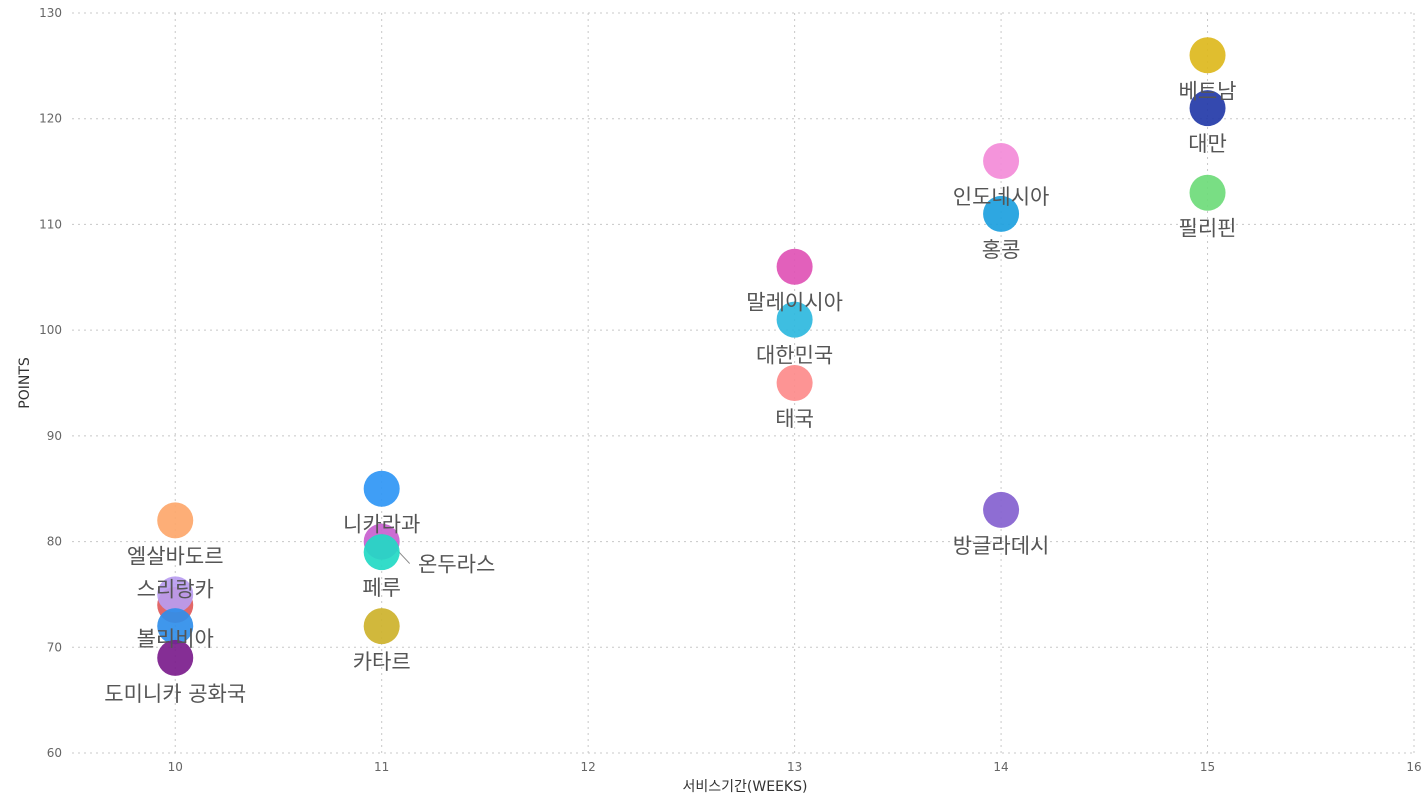 This screenshot has height=798, width=1426. Describe the element at coordinates (50, 224) in the screenshot. I see `y-tick-label: 110` at that location.